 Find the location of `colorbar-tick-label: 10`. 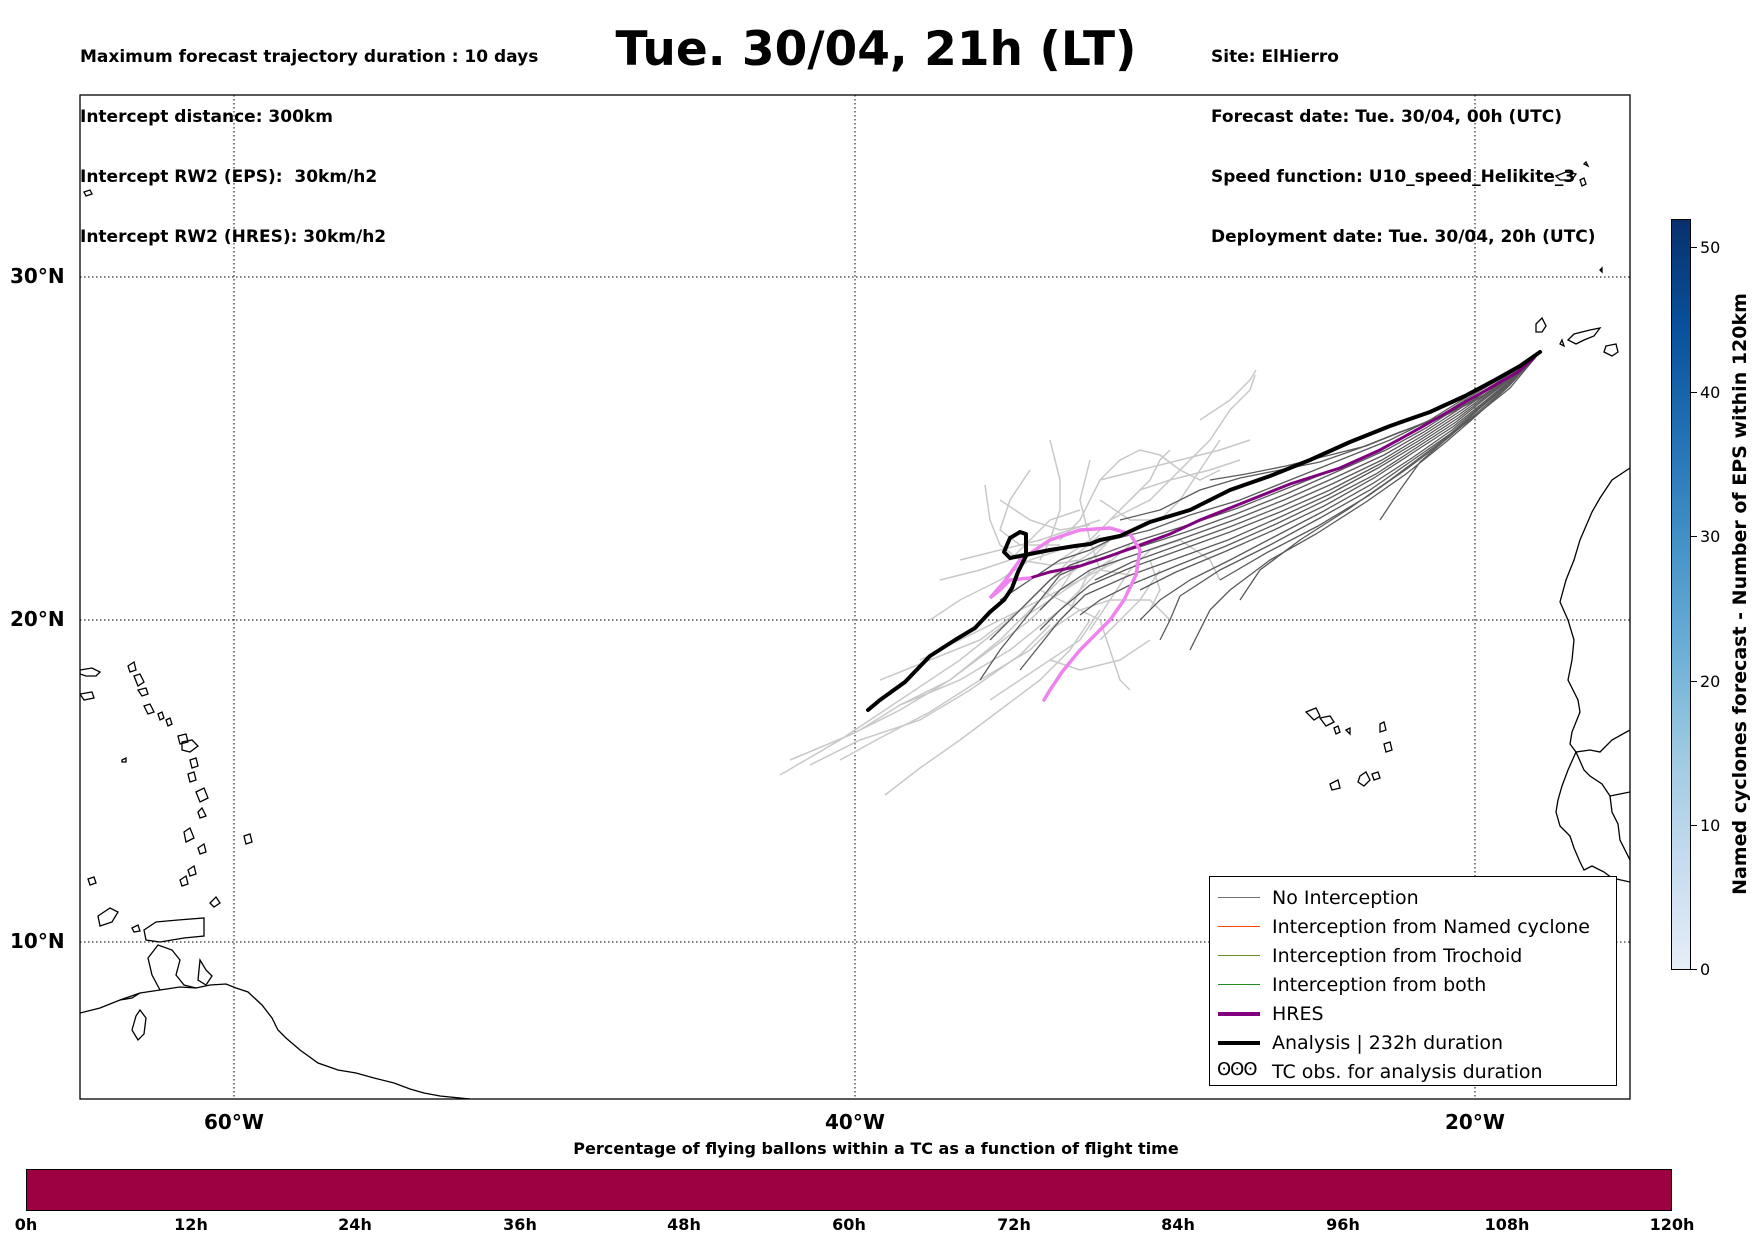

colorbar-tick-label: 10 is located at coordinates (1710, 825).